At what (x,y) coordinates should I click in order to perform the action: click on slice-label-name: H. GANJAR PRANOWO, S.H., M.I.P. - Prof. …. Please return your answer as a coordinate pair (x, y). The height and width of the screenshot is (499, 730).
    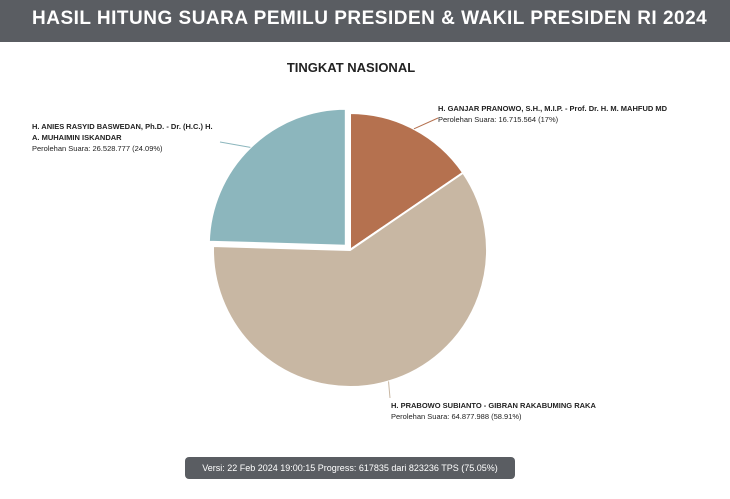
    Looking at the image, I should click on (553, 108).